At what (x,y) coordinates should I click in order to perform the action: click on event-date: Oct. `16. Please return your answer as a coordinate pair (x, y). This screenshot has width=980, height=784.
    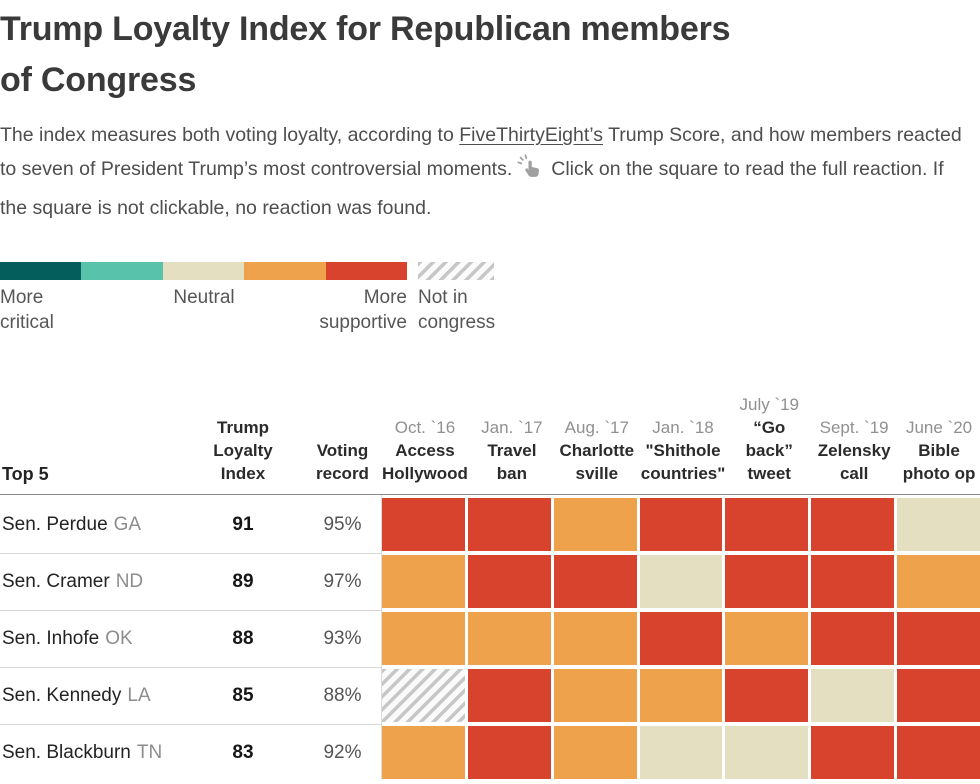
    Looking at the image, I should click on (425, 427).